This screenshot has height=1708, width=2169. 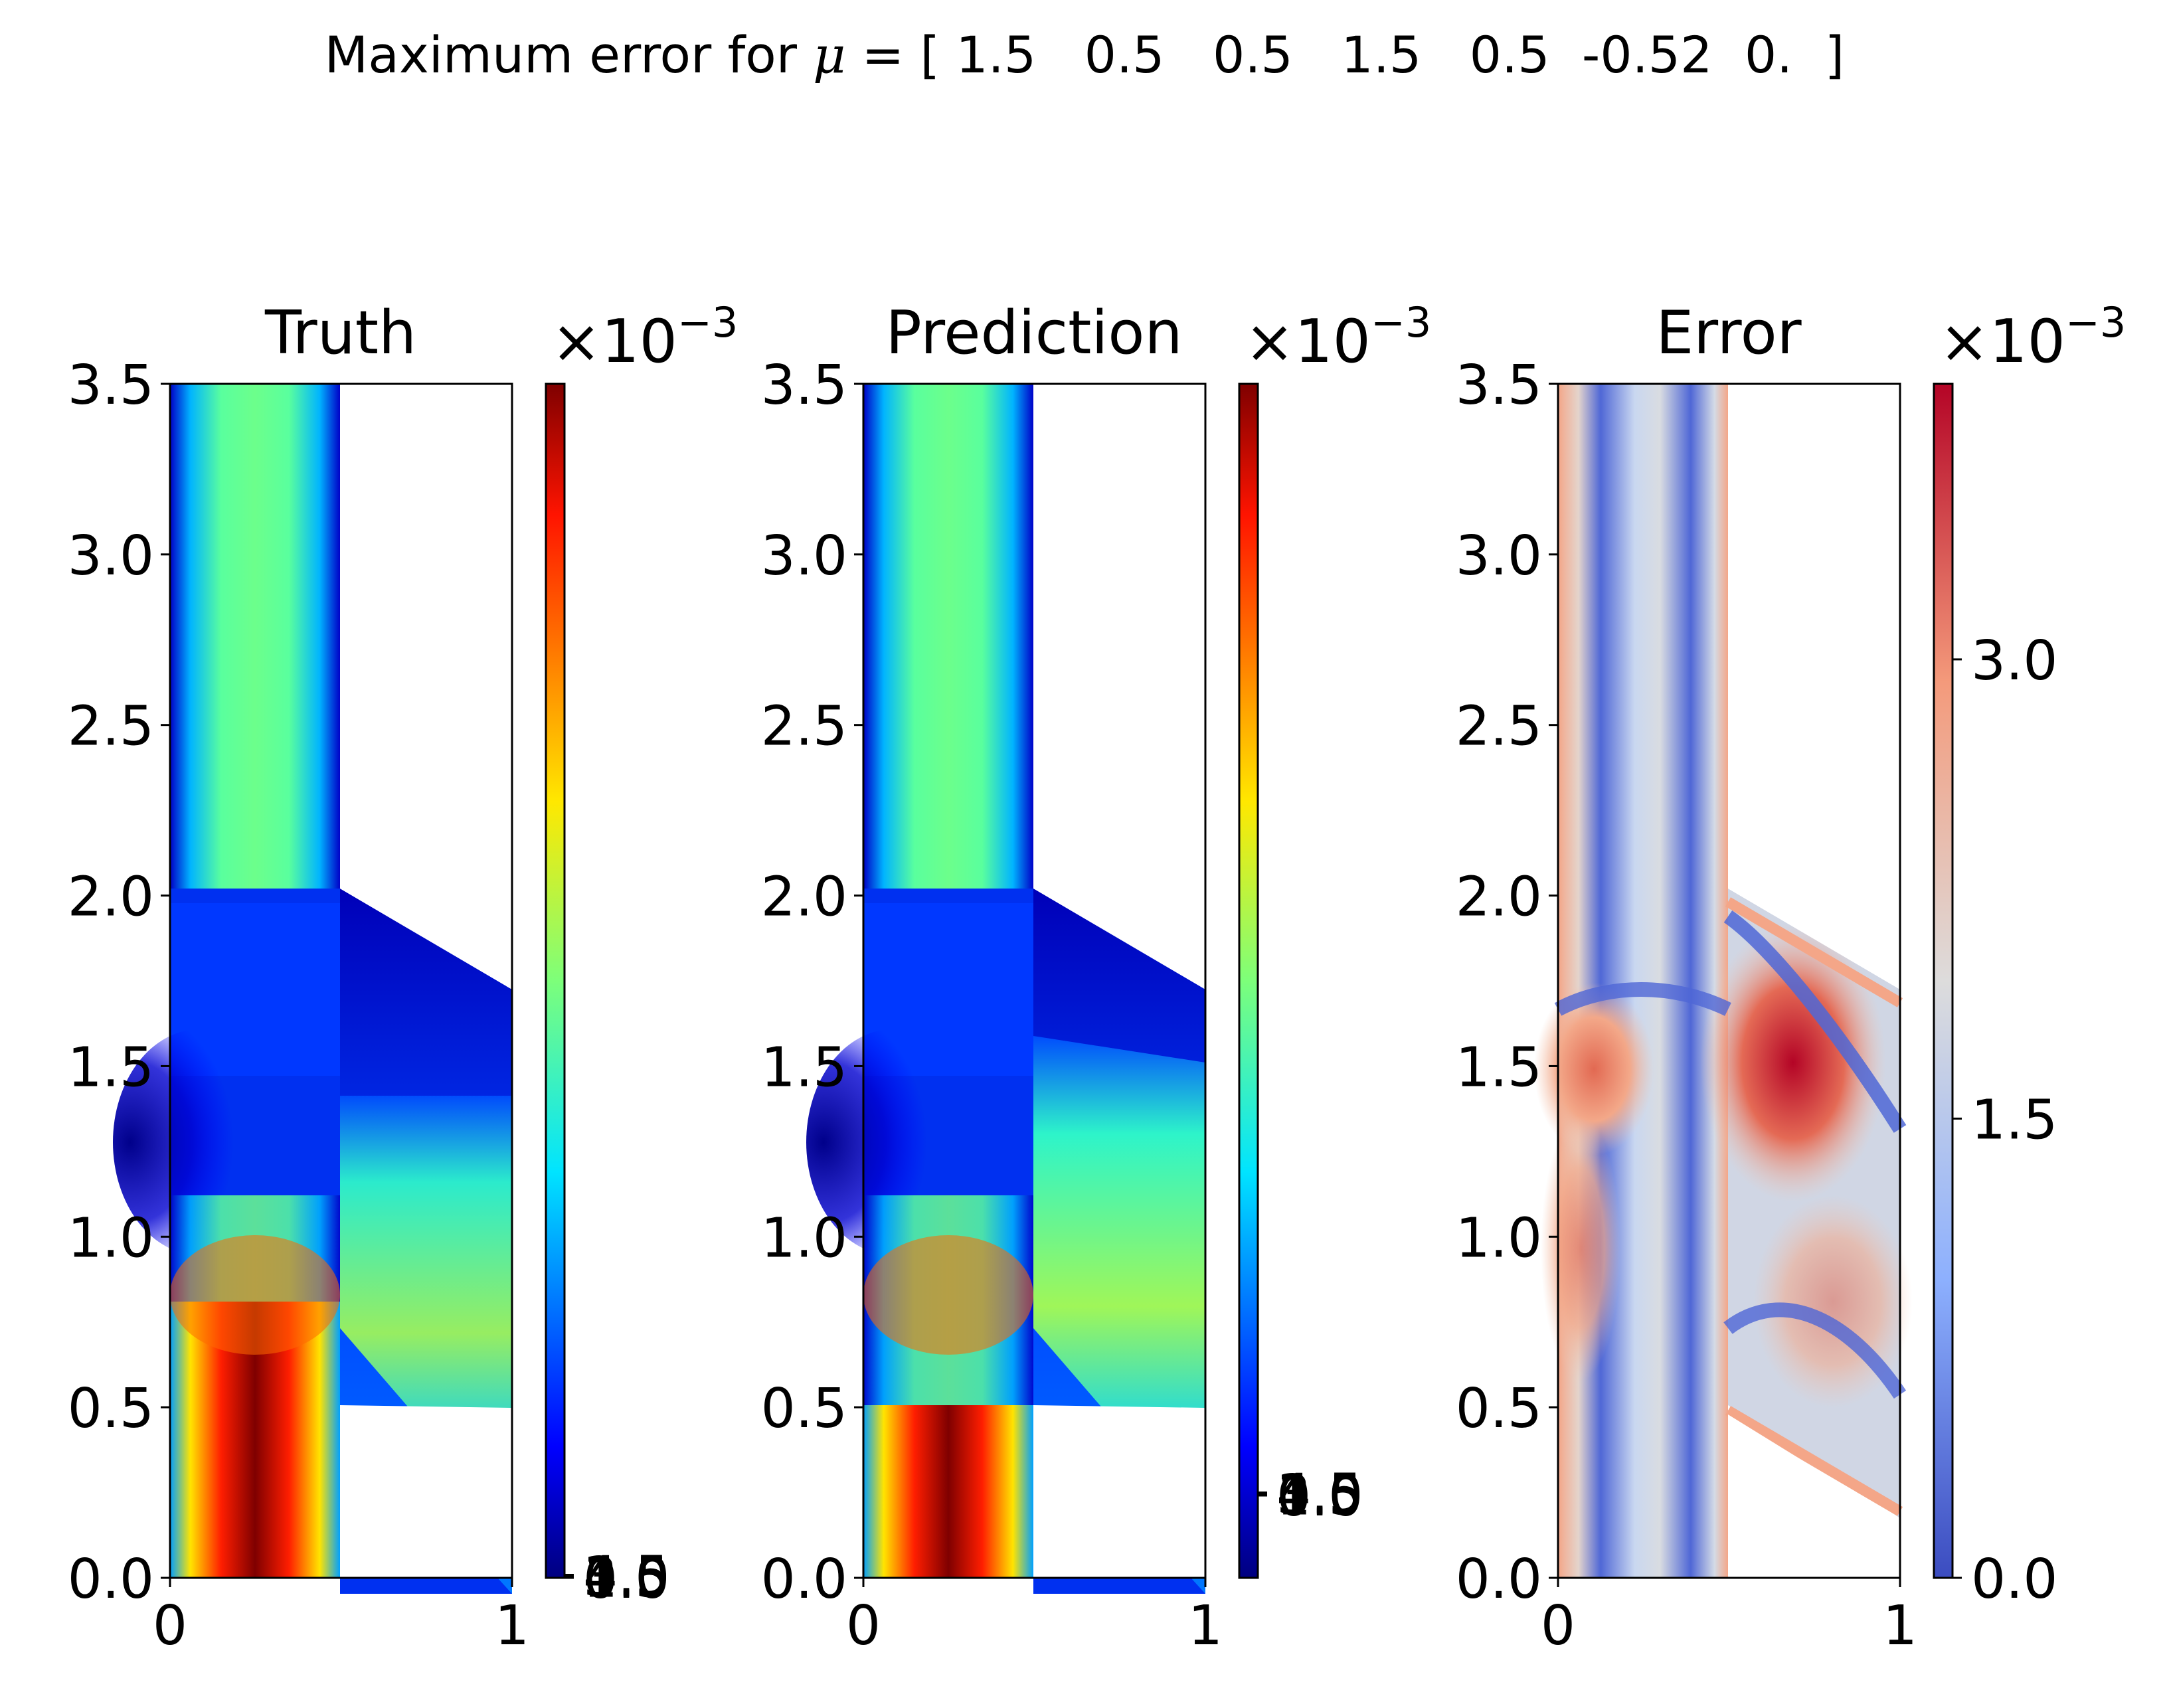 What do you see at coordinates (111, 897) in the screenshot?
I see `truth-ytick-label: 2.0` at bounding box center [111, 897].